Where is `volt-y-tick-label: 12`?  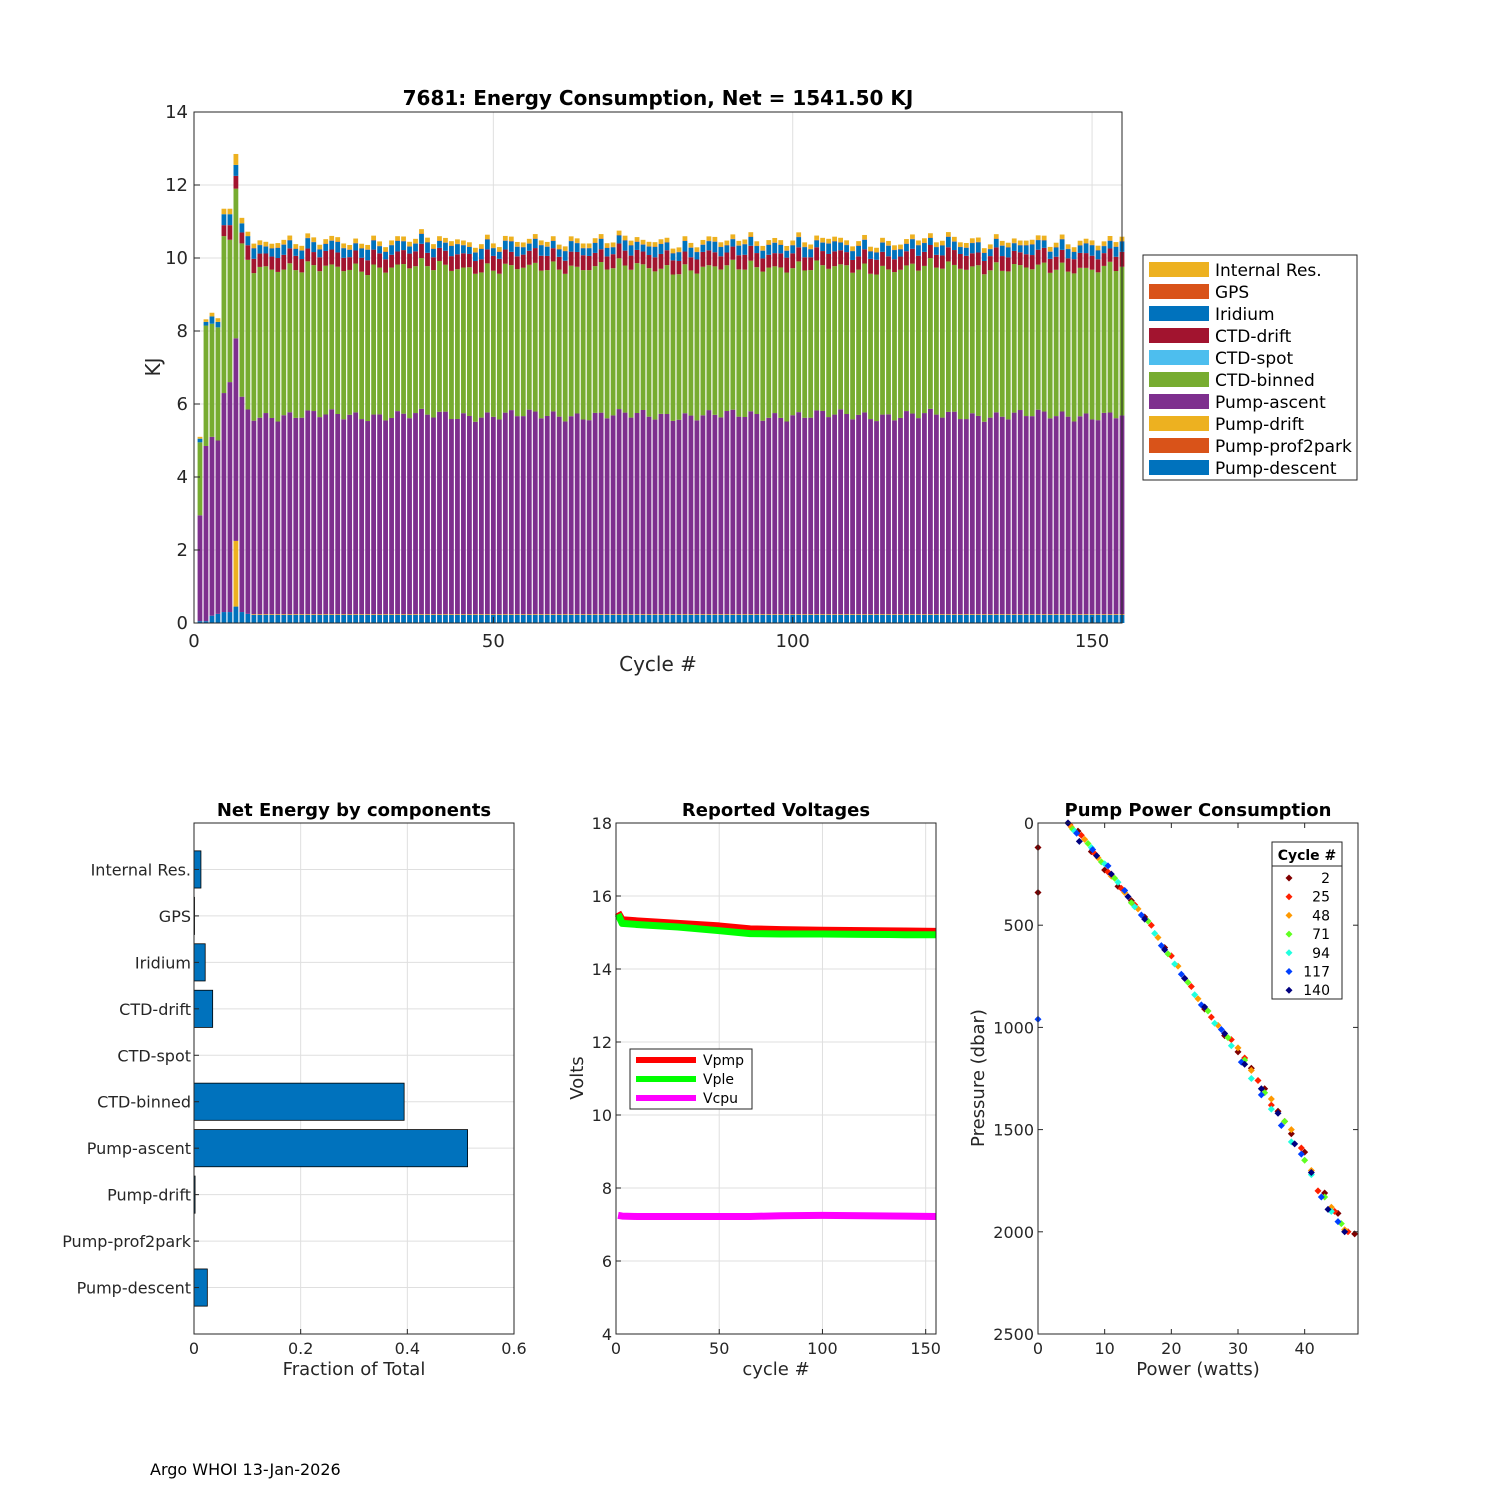 volt-y-tick-label: 12 is located at coordinates (602, 1042).